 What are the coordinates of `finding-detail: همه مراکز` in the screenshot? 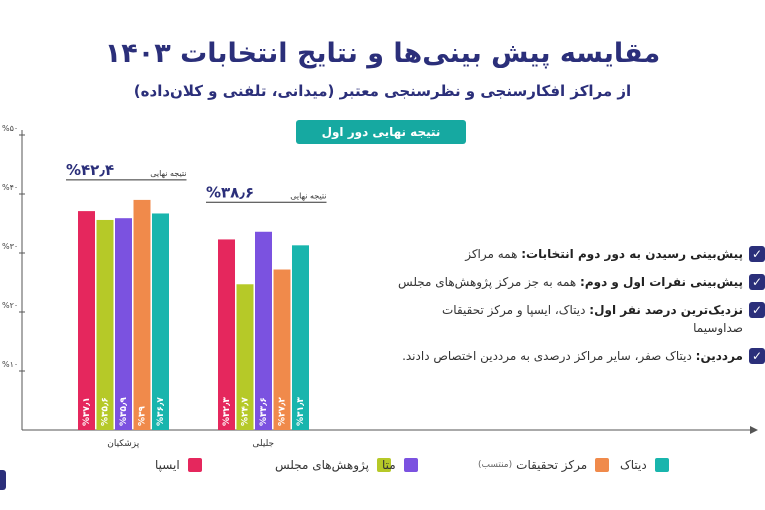 It's located at (493, 254).